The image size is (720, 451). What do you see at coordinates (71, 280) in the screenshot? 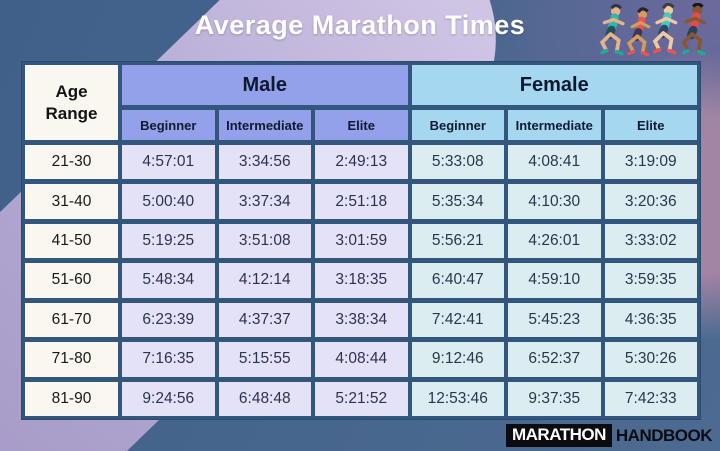
I see `age-cell: 51-60` at bounding box center [71, 280].